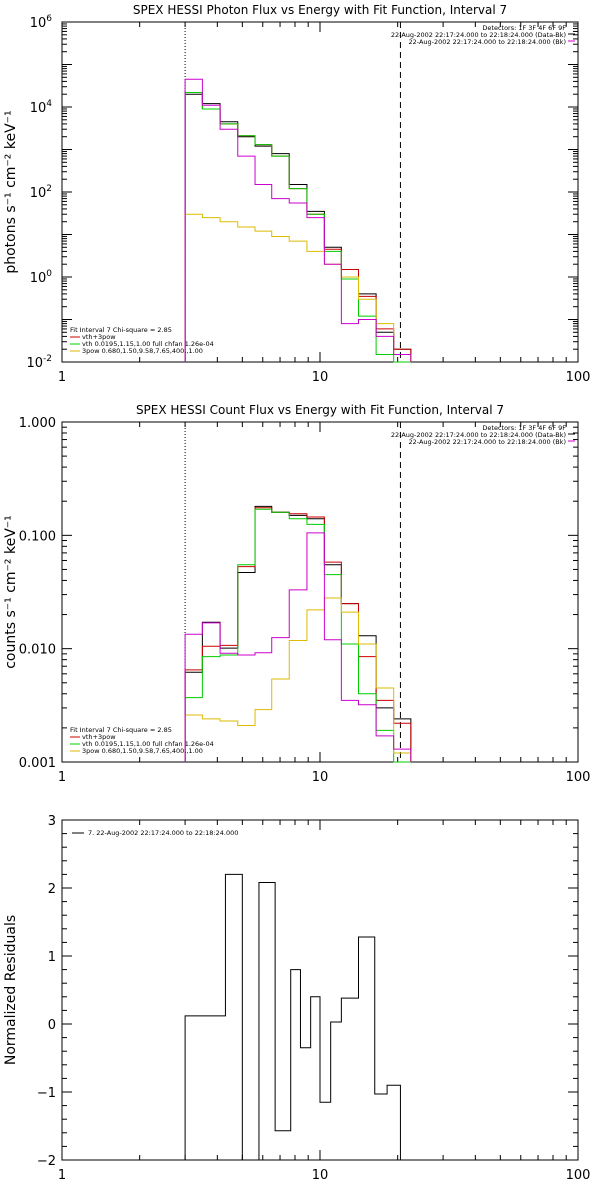  Describe the element at coordinates (46, 1161) in the screenshot. I see `y-tick-label: −2` at that location.